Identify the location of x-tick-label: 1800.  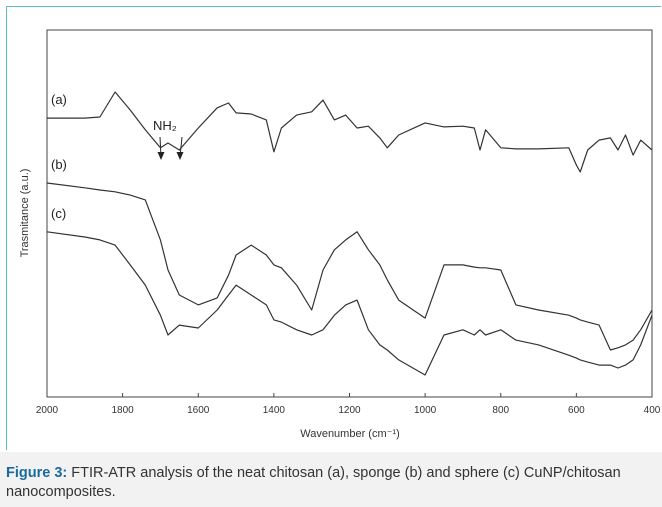
(123, 410).